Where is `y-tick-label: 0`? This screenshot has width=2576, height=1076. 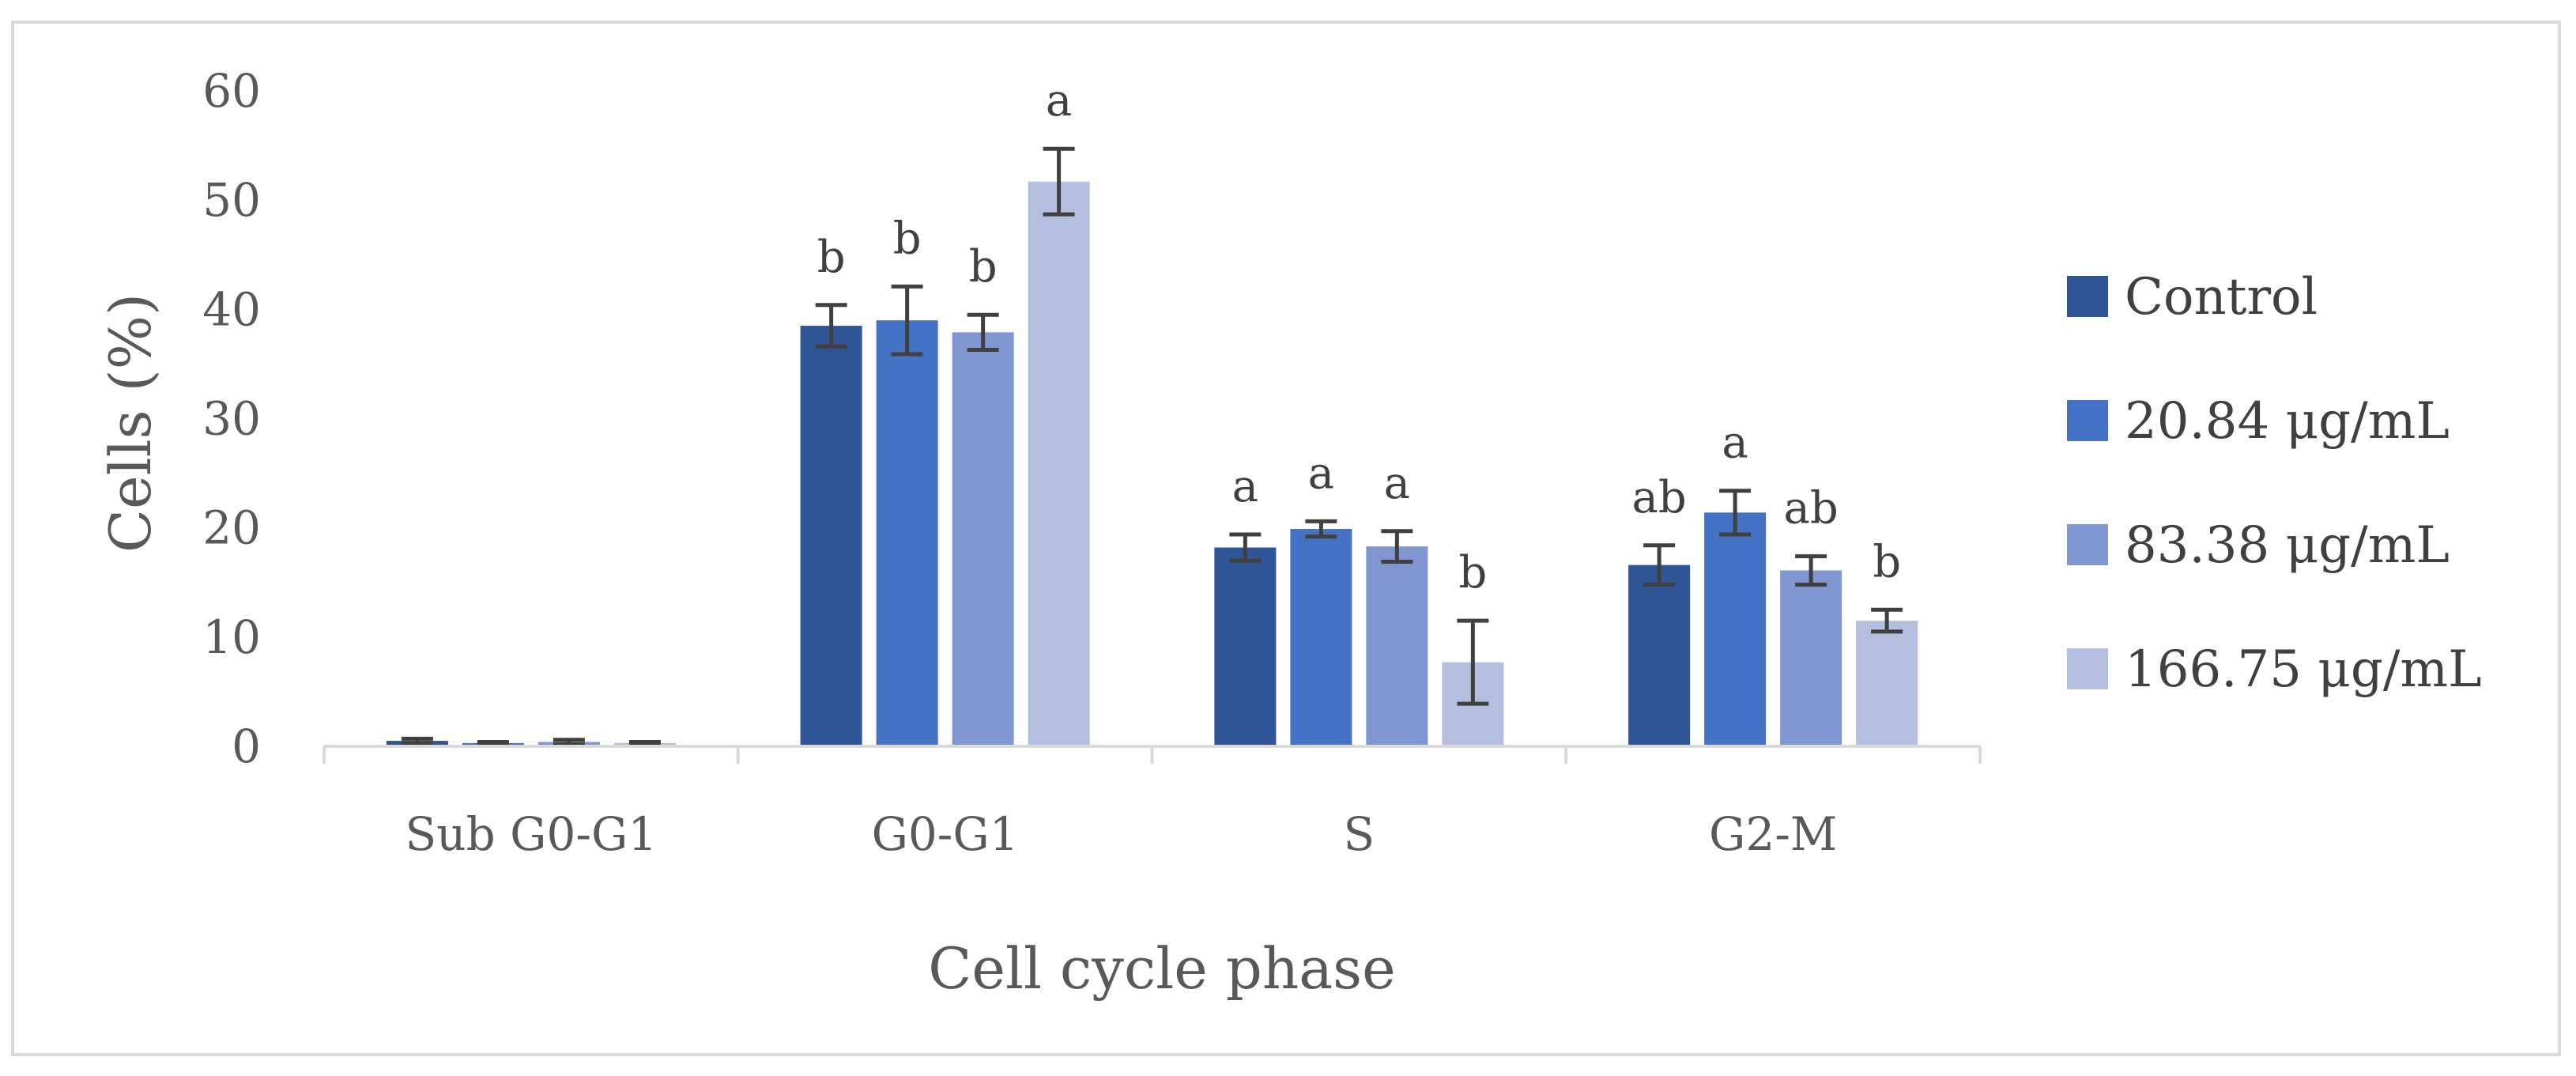 y-tick-label: 0 is located at coordinates (246, 746).